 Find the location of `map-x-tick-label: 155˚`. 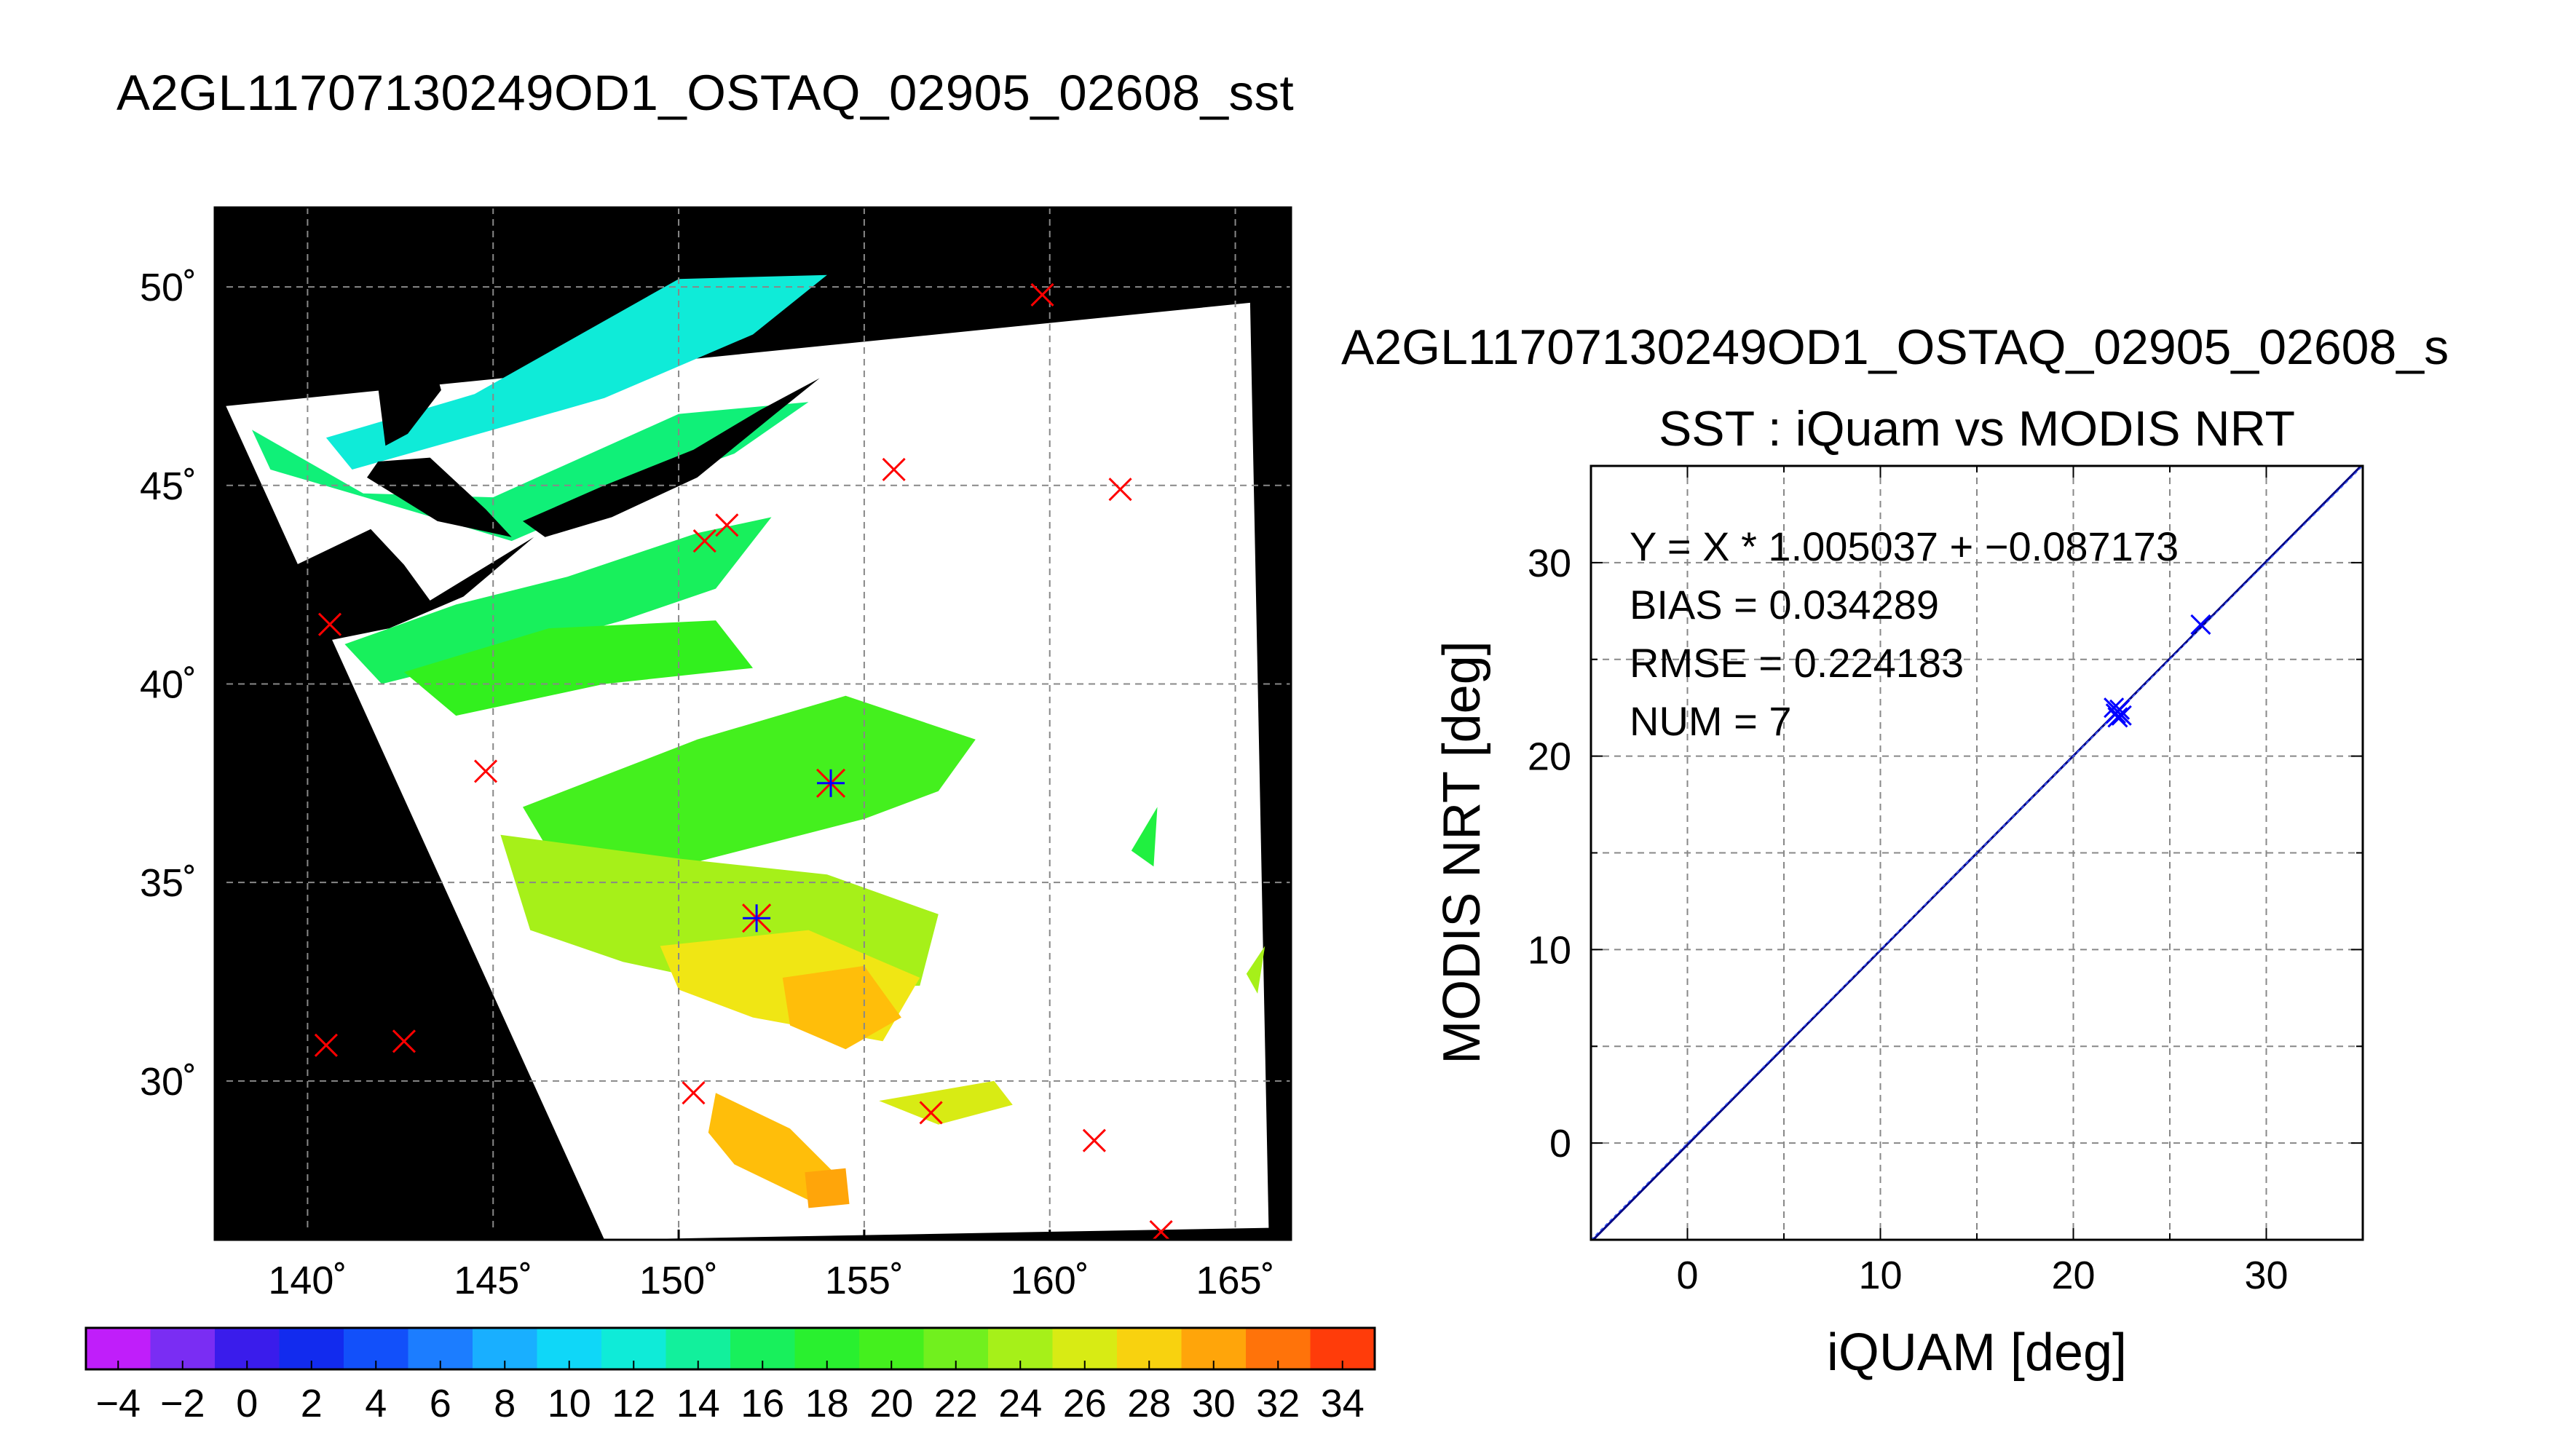

map-x-tick-label: 155˚ is located at coordinates (864, 1280).